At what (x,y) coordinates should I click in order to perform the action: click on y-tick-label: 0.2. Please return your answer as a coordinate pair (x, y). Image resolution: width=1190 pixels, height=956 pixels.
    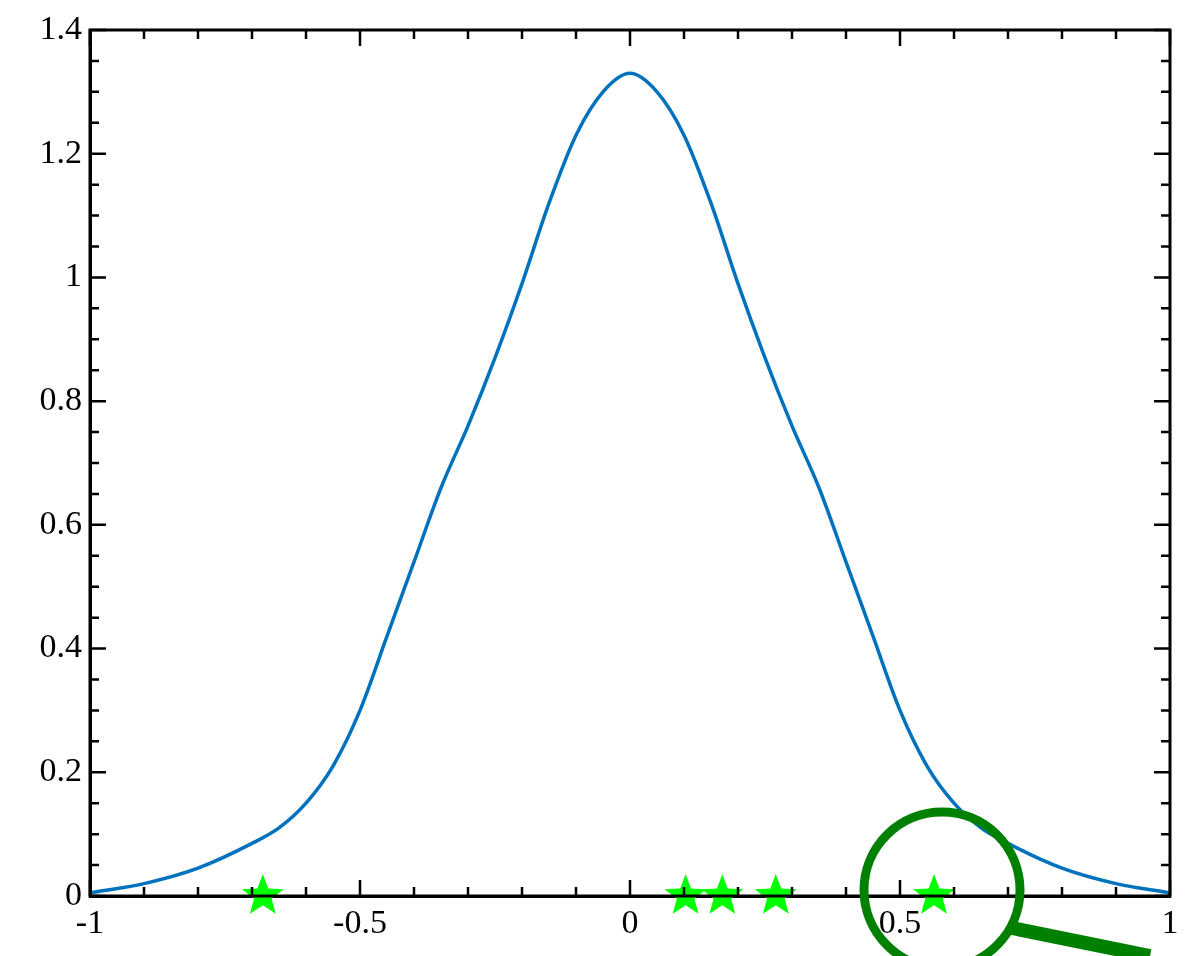
    Looking at the image, I should click on (60, 770).